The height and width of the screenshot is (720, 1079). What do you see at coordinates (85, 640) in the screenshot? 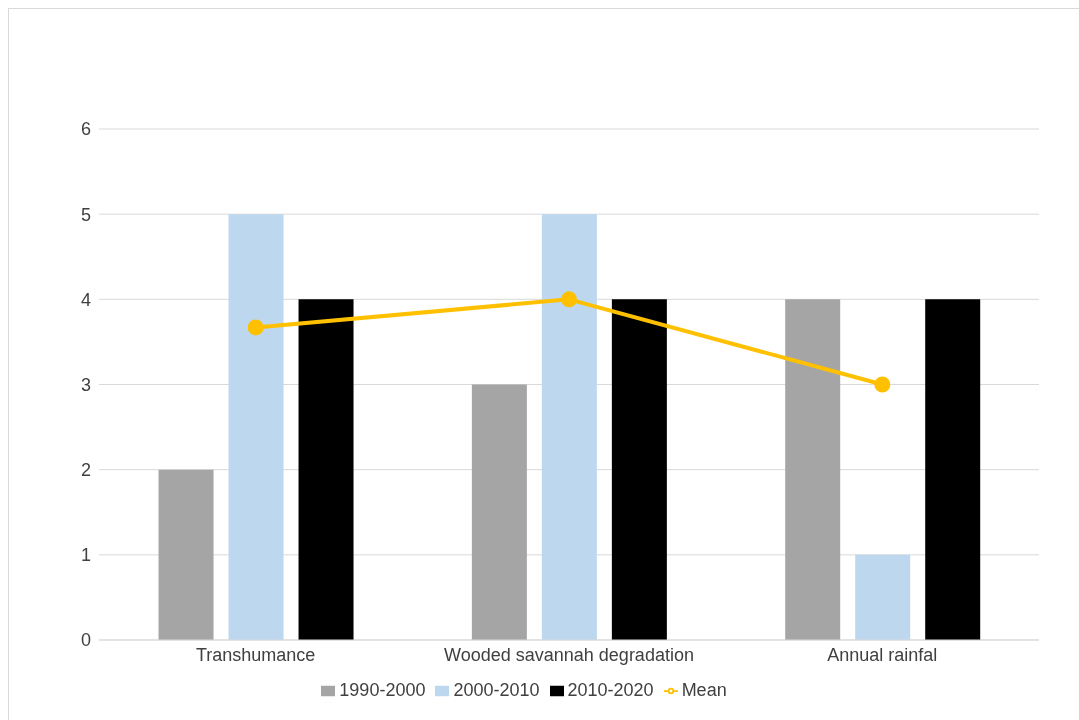
I see `y-tick-label: 0` at bounding box center [85, 640].